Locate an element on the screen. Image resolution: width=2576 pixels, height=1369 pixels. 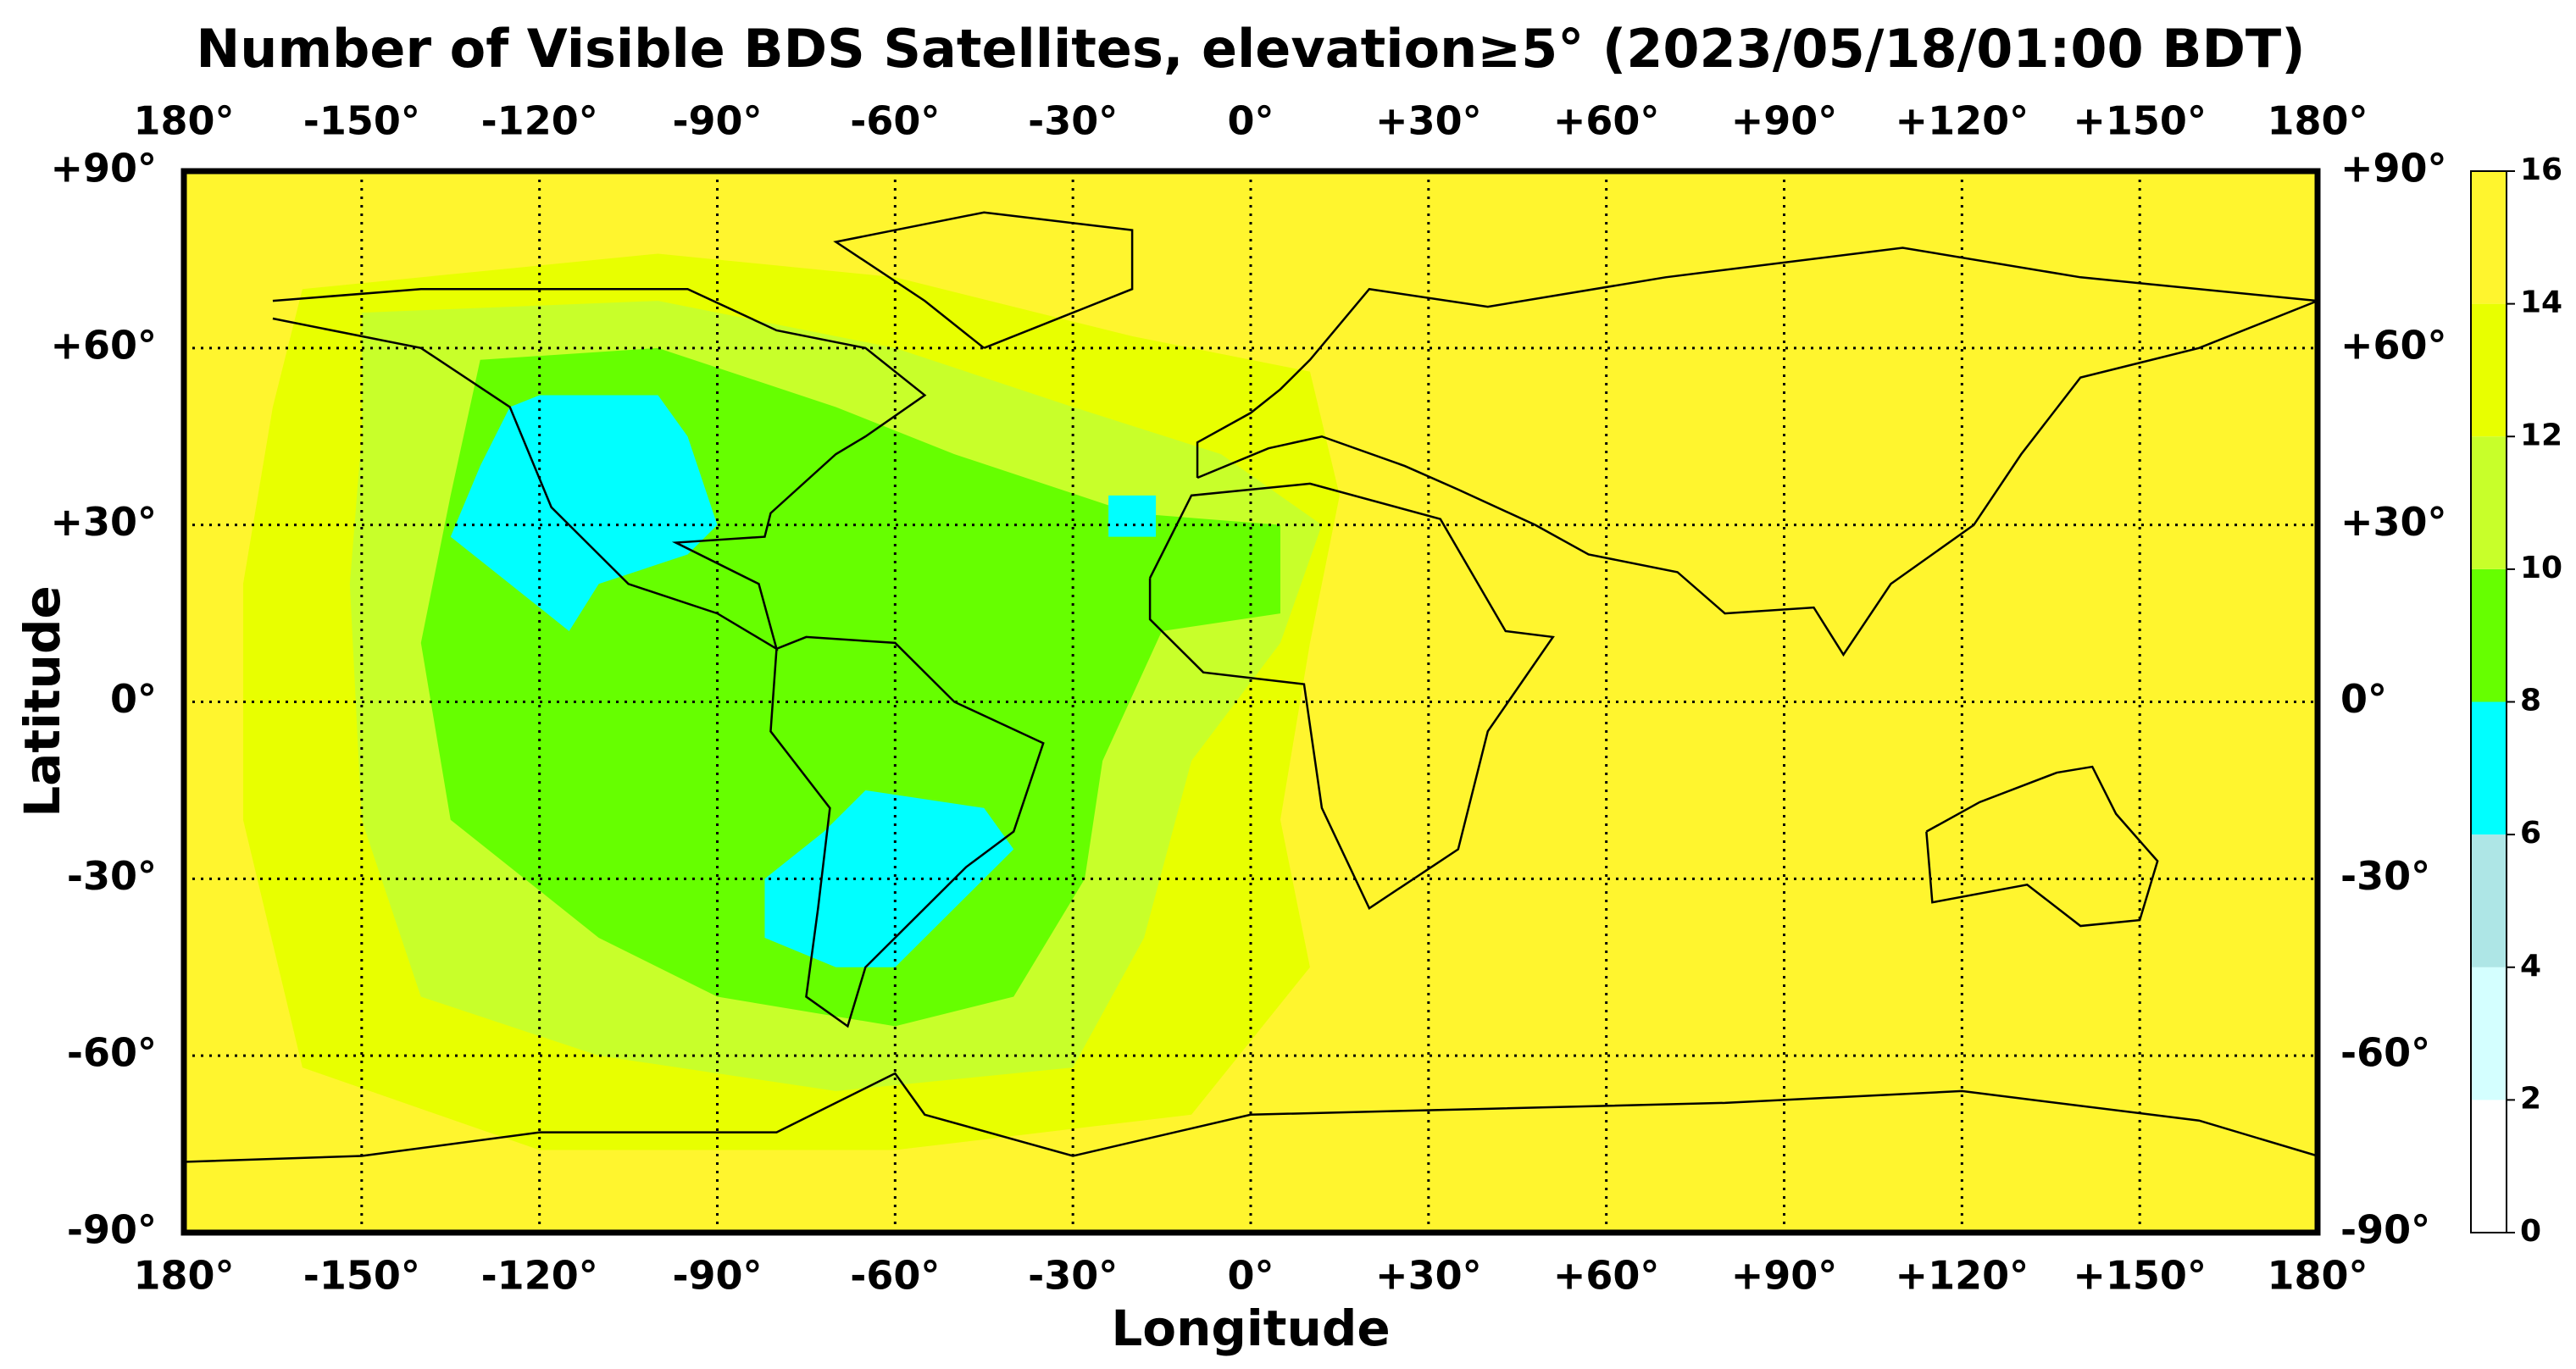
colorbar-tick-label: 12 is located at coordinates (2541, 435).